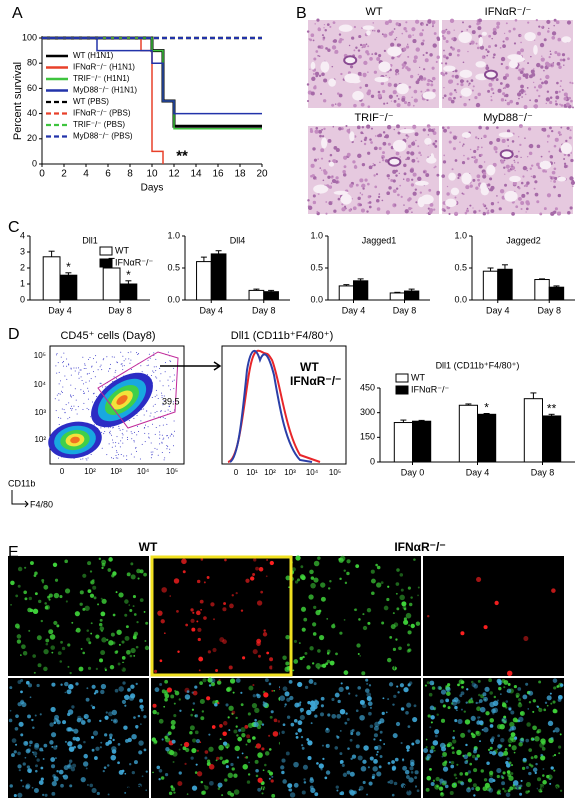 The height and width of the screenshot is (800, 580). I want to click on x-tick-label: 6, so click(108, 174).